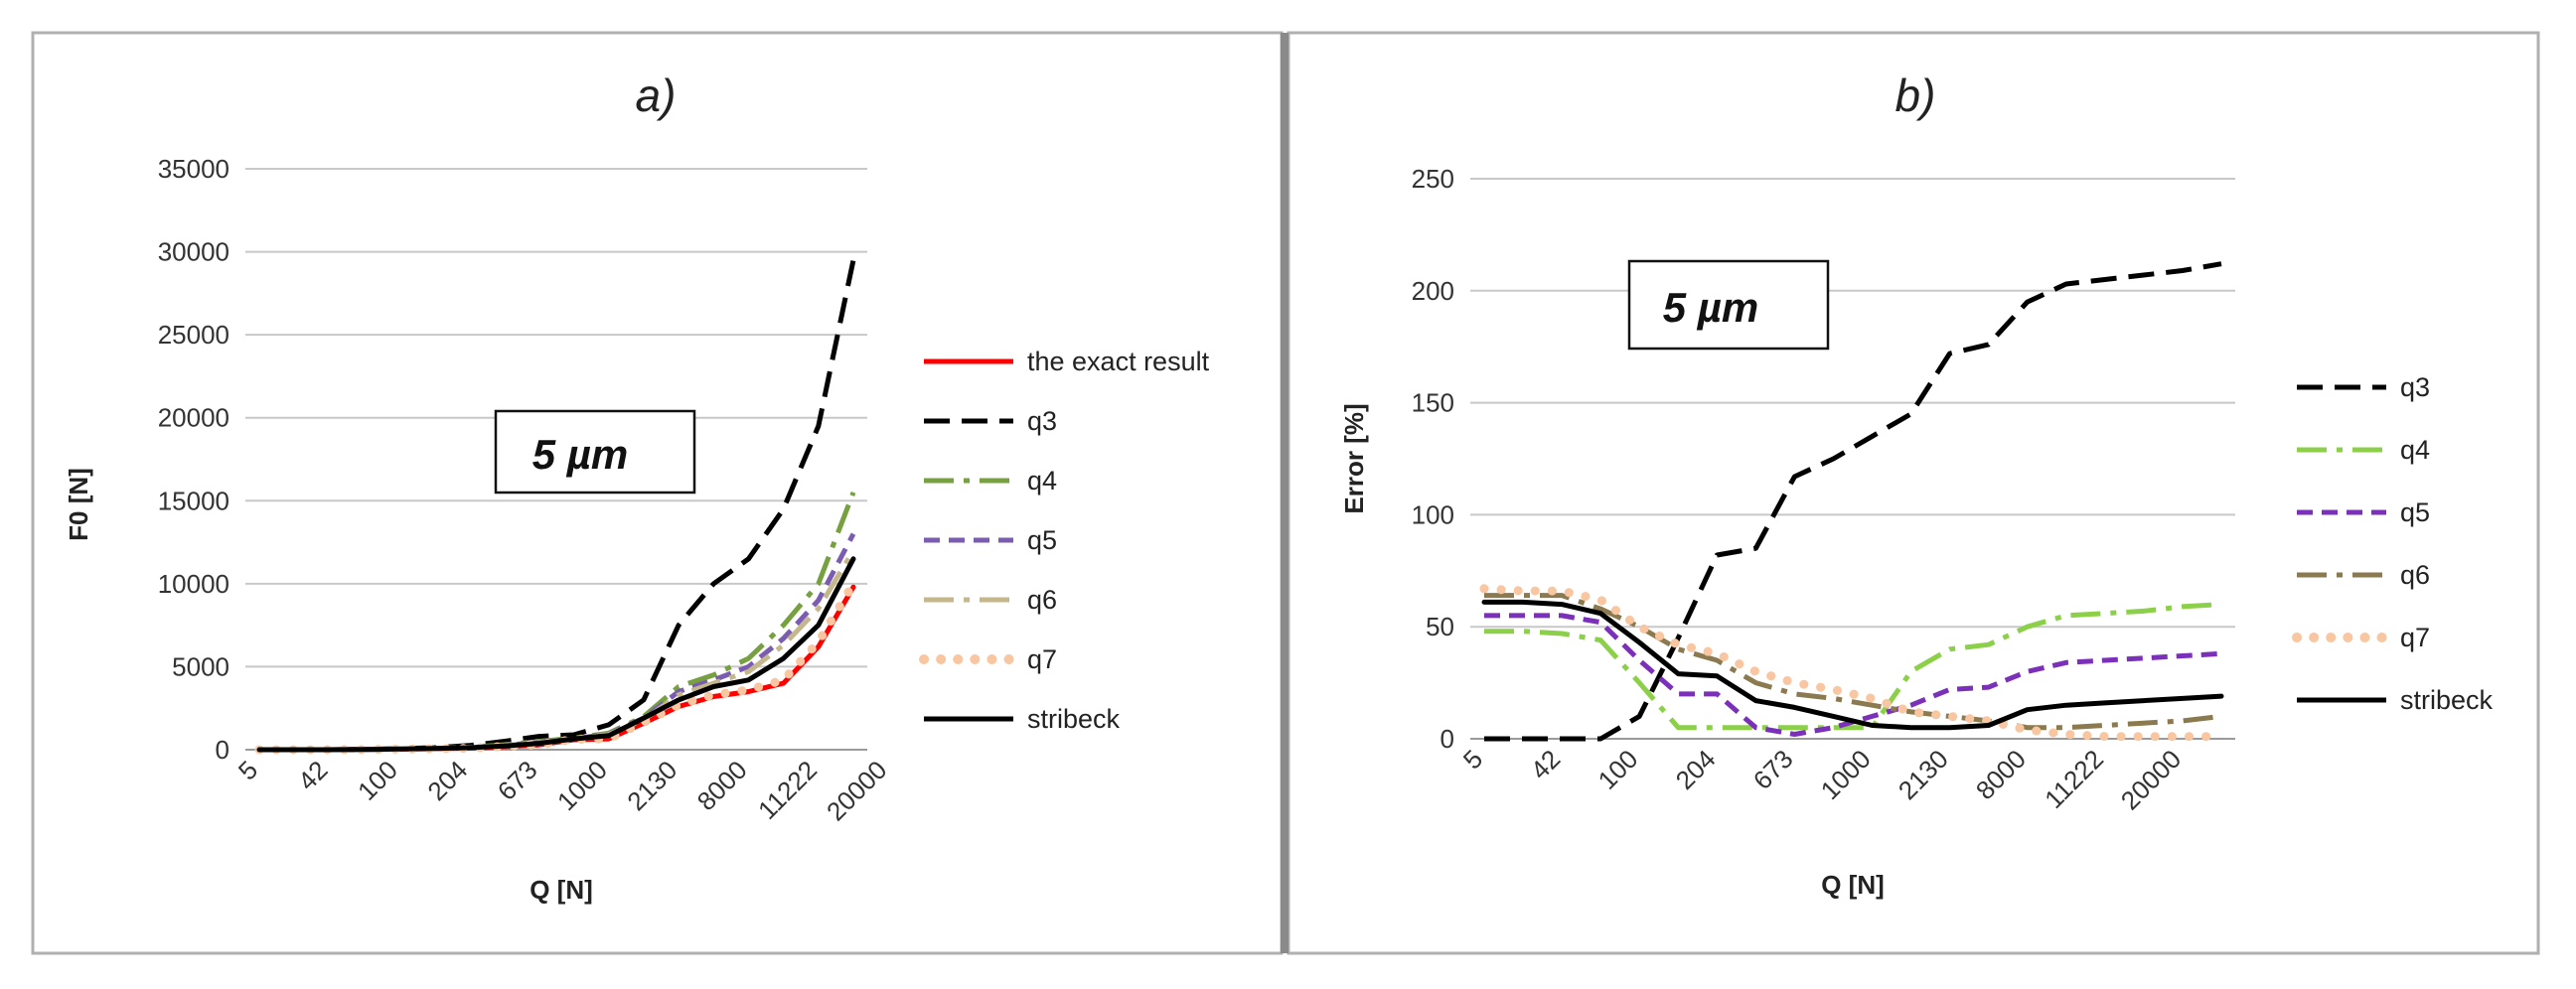 This screenshot has height=989, width=2576. Describe the element at coordinates (1433, 459) in the screenshot. I see `chart-b-y-ticks: 0 50 100 150 200 250` at that location.